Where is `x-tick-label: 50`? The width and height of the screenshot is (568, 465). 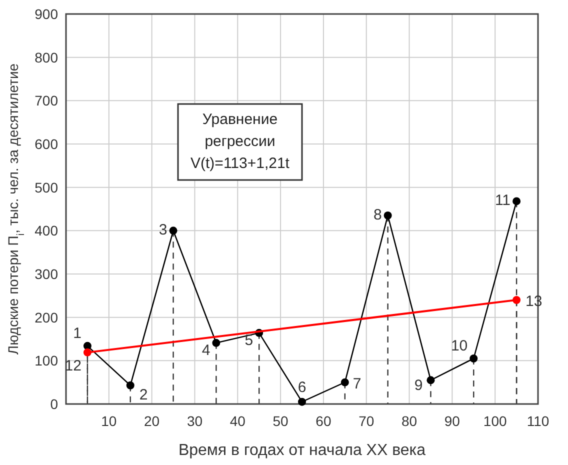 x-tick-label: 50 is located at coordinates (280, 421).